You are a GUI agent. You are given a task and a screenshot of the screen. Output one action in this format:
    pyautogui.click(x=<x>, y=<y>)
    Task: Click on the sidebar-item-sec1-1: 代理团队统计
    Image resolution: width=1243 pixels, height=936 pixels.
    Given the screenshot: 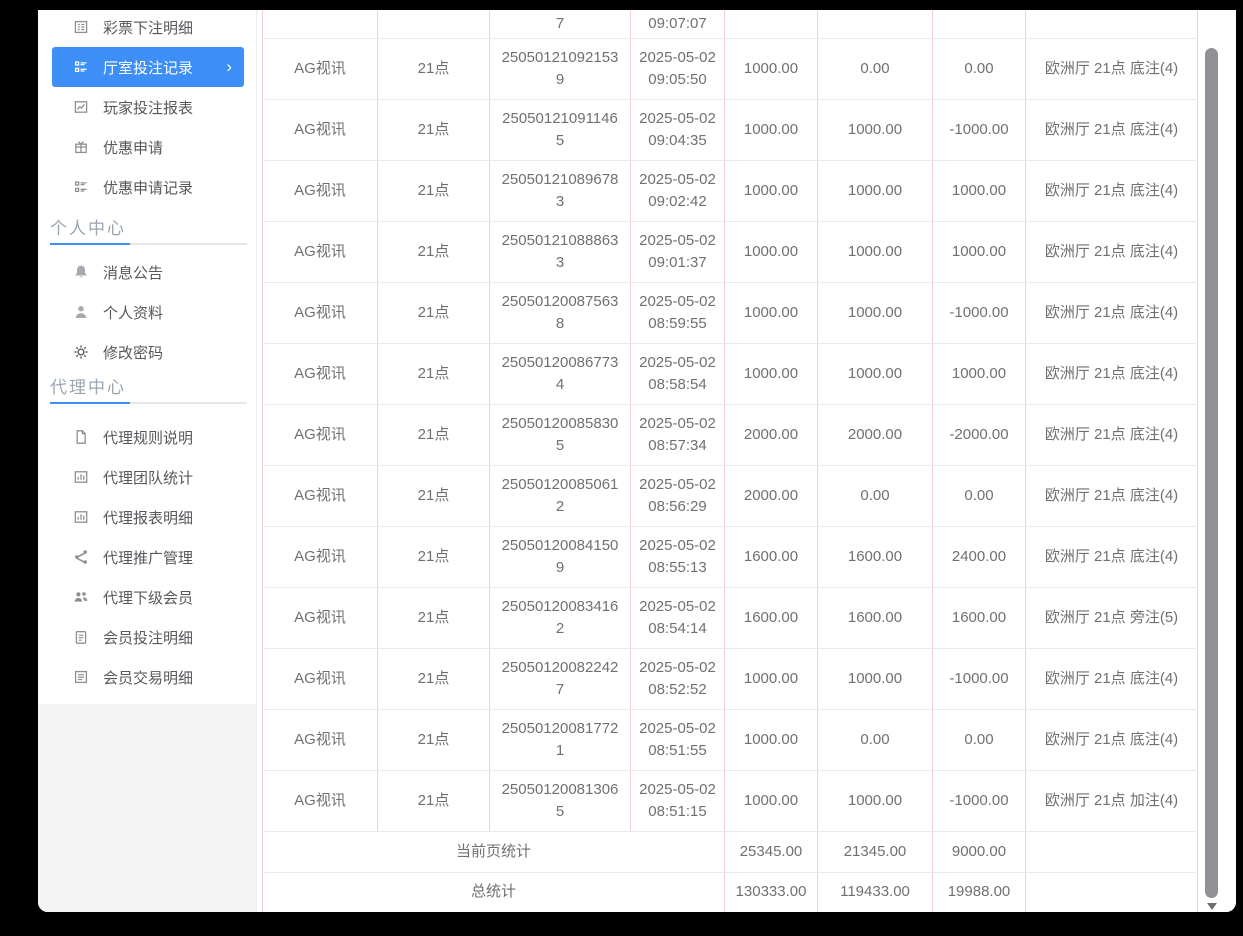 What is the action you would take?
    pyautogui.click(x=147, y=477)
    